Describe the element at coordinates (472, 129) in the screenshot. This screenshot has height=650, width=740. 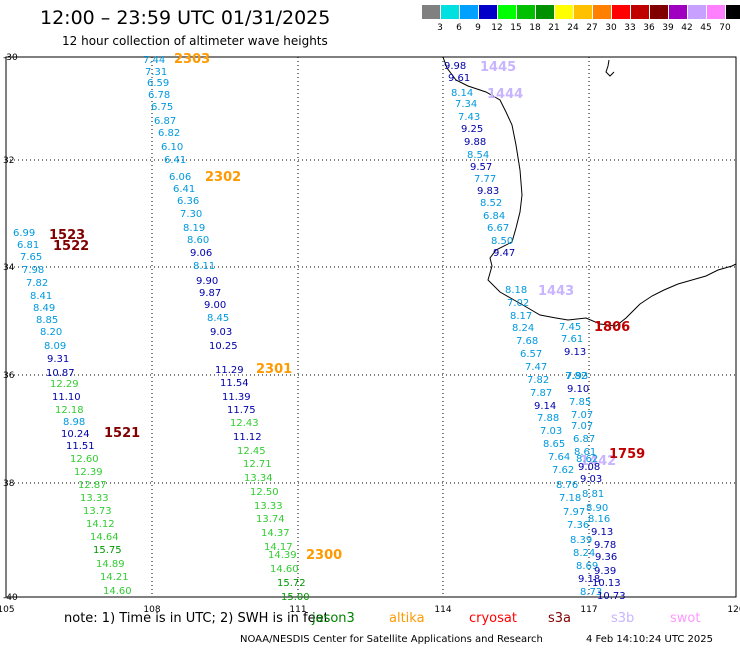
I see `track-value: 9.25` at that location.